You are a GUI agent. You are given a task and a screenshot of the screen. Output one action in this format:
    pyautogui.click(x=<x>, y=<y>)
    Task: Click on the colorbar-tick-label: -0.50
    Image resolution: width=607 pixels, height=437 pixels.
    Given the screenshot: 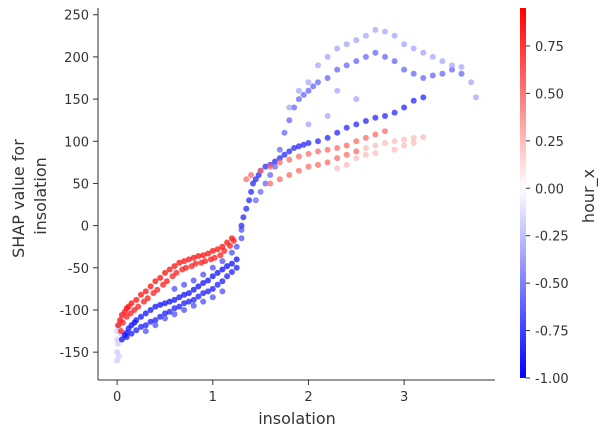 What is the action you would take?
    pyautogui.click(x=552, y=284)
    